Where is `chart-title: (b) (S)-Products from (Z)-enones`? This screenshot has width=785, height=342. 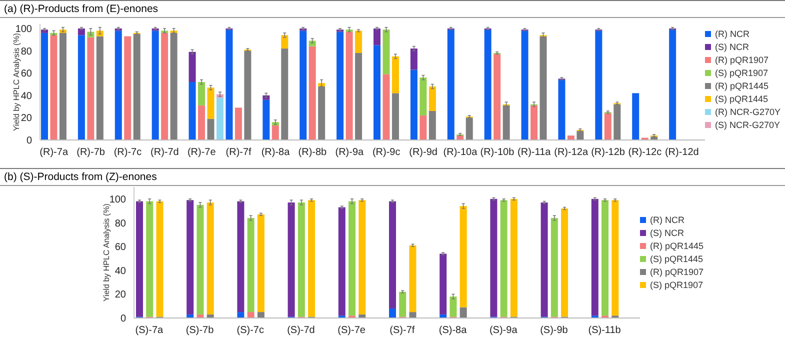
chart-title: (b) (S)-Products from (Z)-enones is located at coordinates (392, 177).